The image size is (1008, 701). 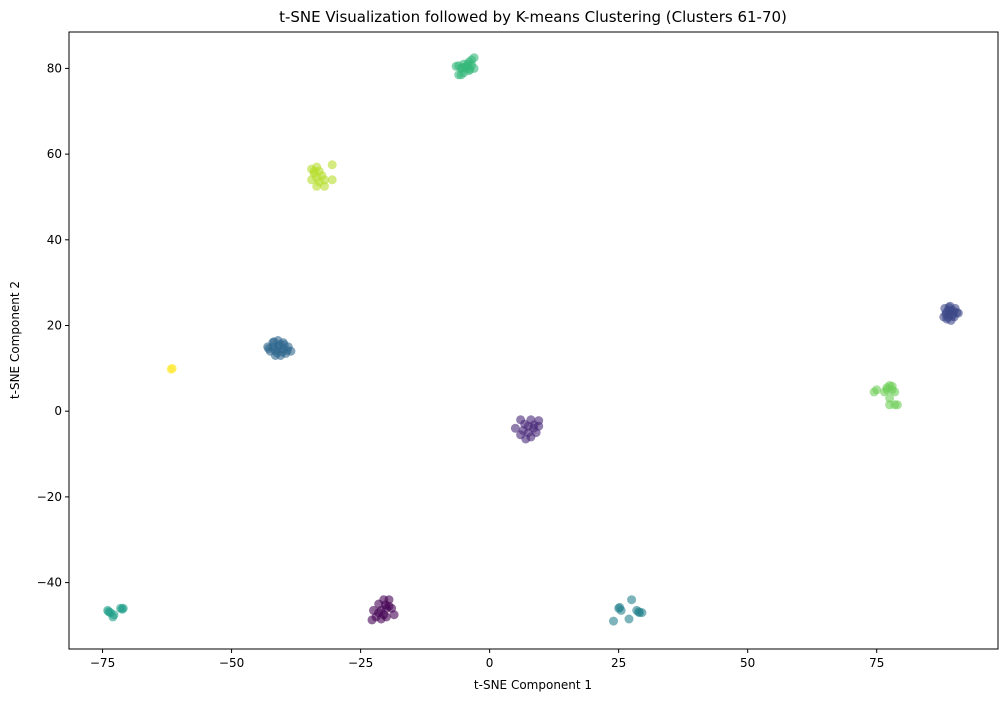 I want to click on y-axis-label: t-SNE Component 2, so click(x=15, y=340).